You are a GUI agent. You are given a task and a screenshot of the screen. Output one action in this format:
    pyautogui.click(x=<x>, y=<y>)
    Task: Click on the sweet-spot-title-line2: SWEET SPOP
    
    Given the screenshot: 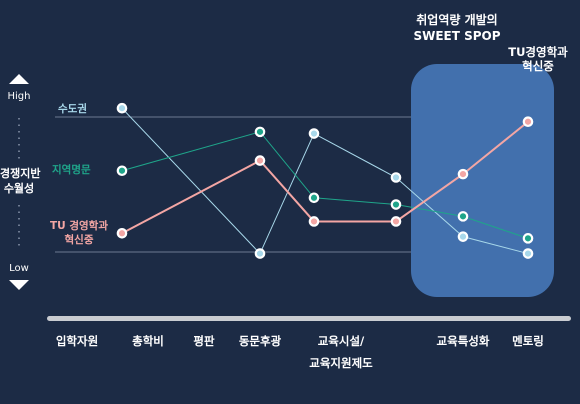 What is the action you would take?
    pyautogui.click(x=457, y=36)
    